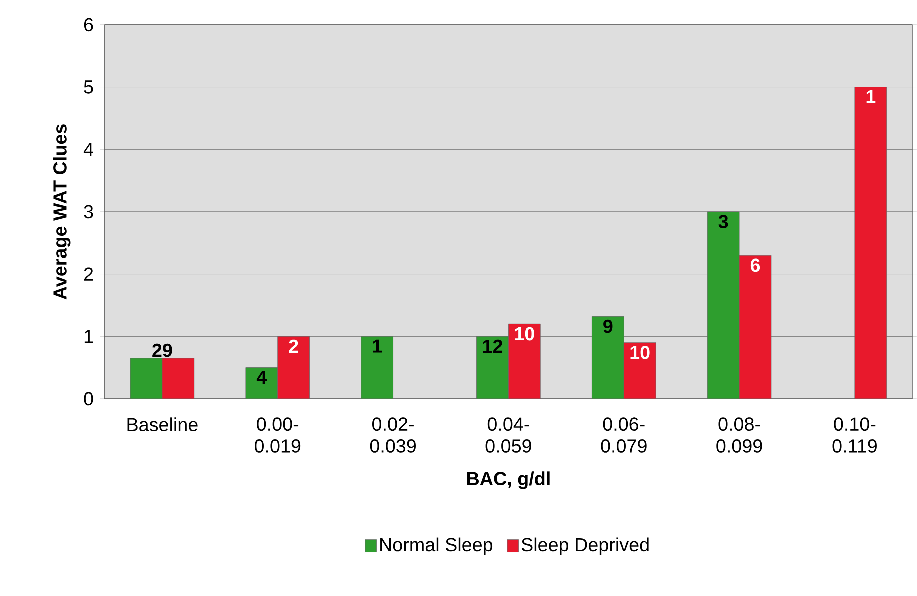 This screenshot has height=596, width=917. What do you see at coordinates (393, 435) in the screenshot?
I see `x-tick-label: 0.02-0.039` at bounding box center [393, 435].